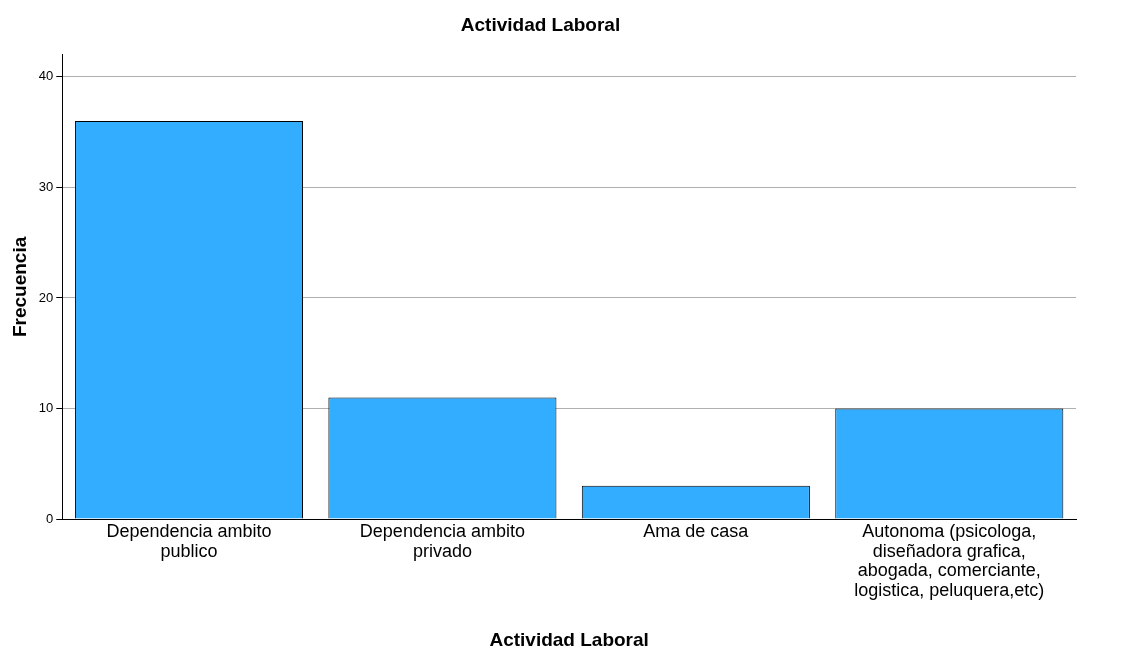  What do you see at coordinates (189, 540) in the screenshot?
I see `x-tick-label: Dependencia ambito publico` at bounding box center [189, 540].